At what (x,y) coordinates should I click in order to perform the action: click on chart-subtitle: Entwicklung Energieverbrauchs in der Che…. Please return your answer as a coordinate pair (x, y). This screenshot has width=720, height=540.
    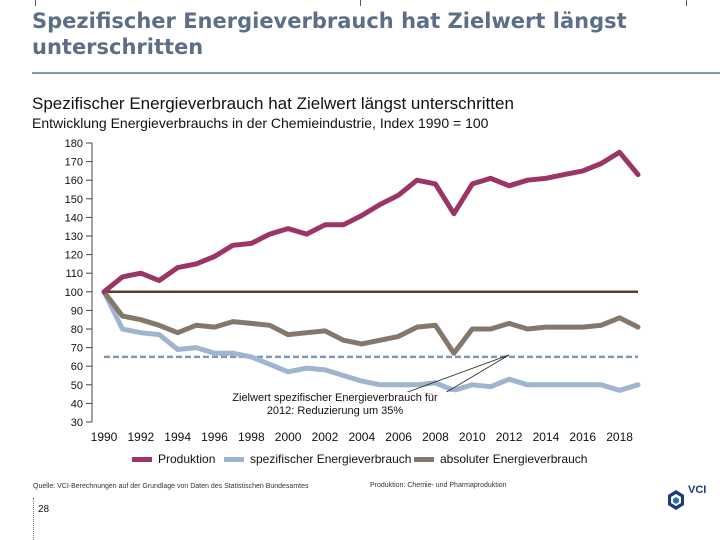
    Looking at the image, I should click on (260, 123).